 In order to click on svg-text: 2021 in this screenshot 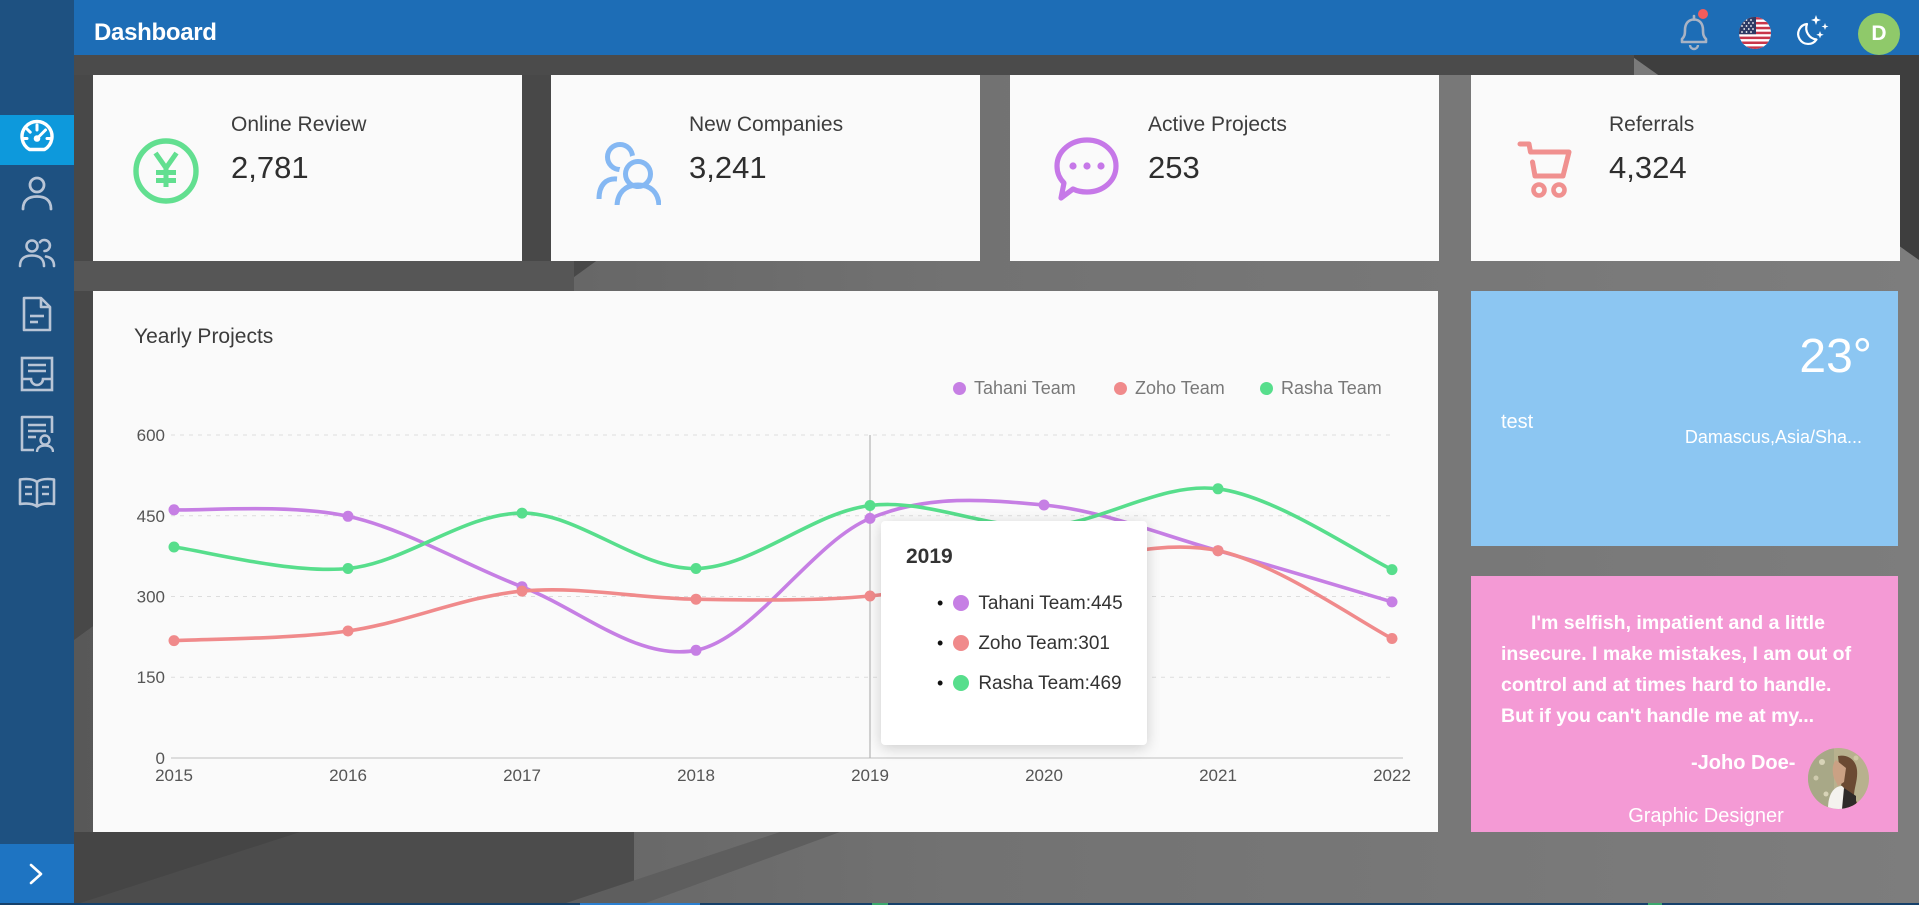, I will do `click(1218, 775)`.